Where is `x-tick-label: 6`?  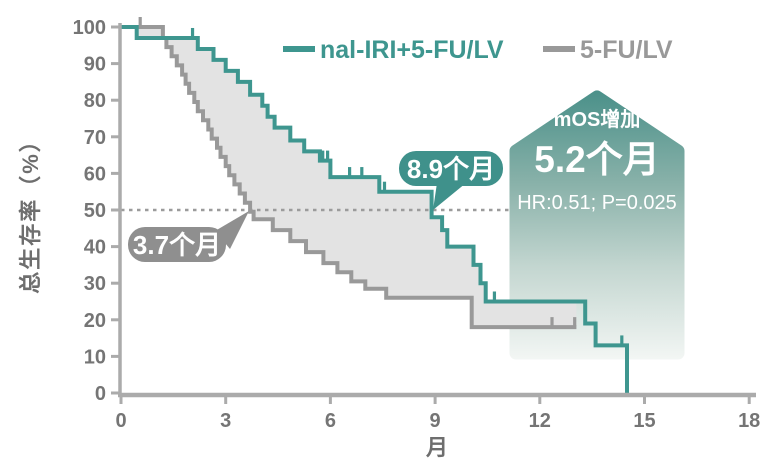
x-tick-label: 6 is located at coordinates (330, 421).